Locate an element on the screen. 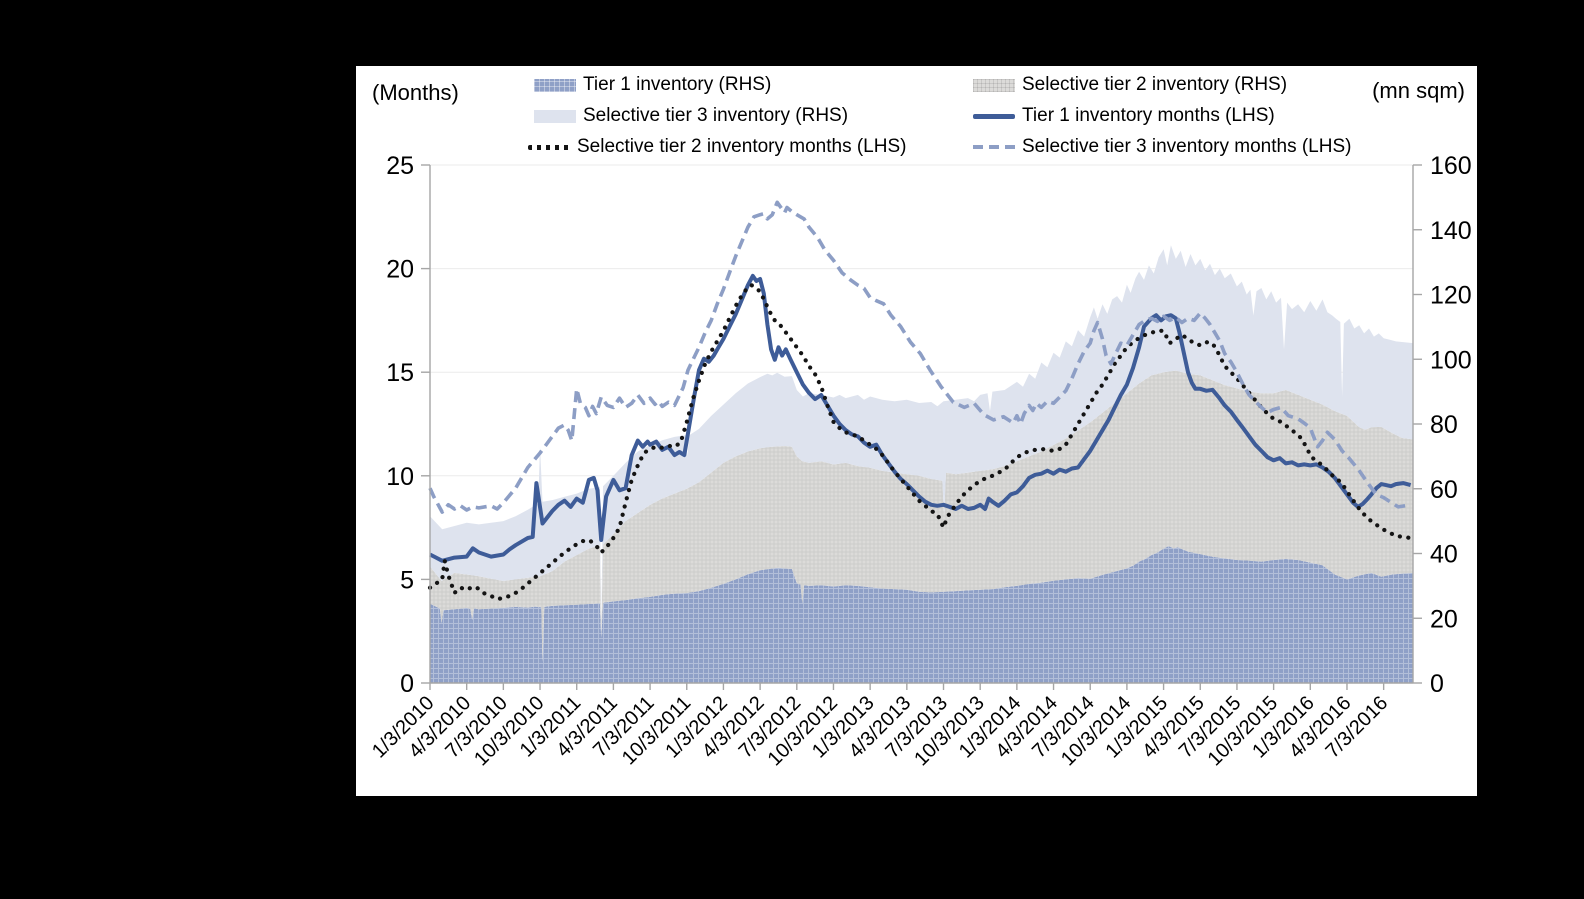 The width and height of the screenshot is (1584, 899). legend-label: Selective tier 3 inventory (RHS) is located at coordinates (716, 115).